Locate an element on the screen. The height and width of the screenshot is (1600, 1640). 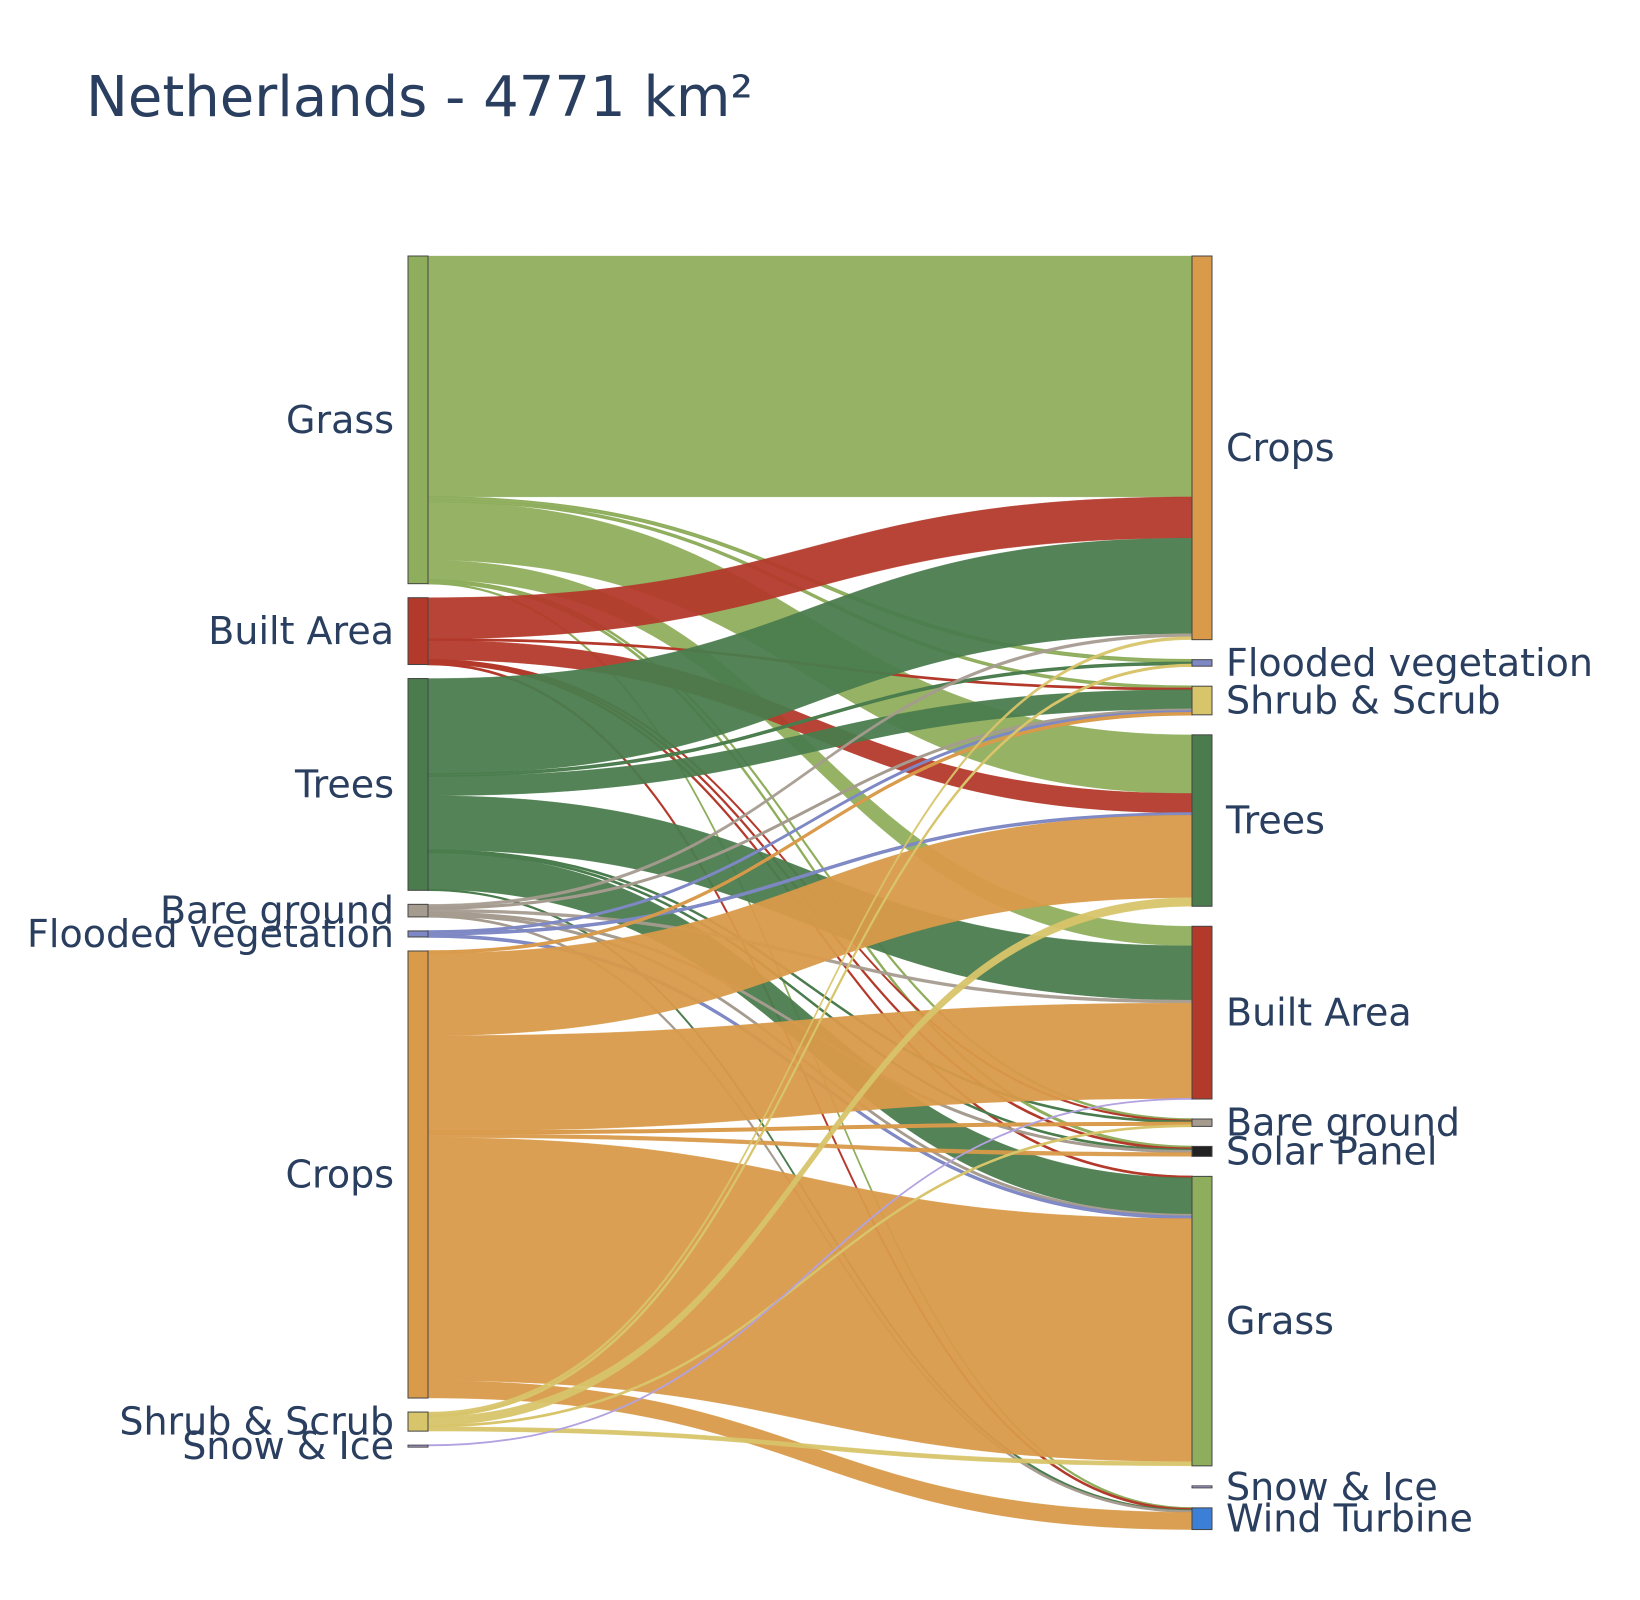
source-node-crops is located at coordinates (418, 1174).